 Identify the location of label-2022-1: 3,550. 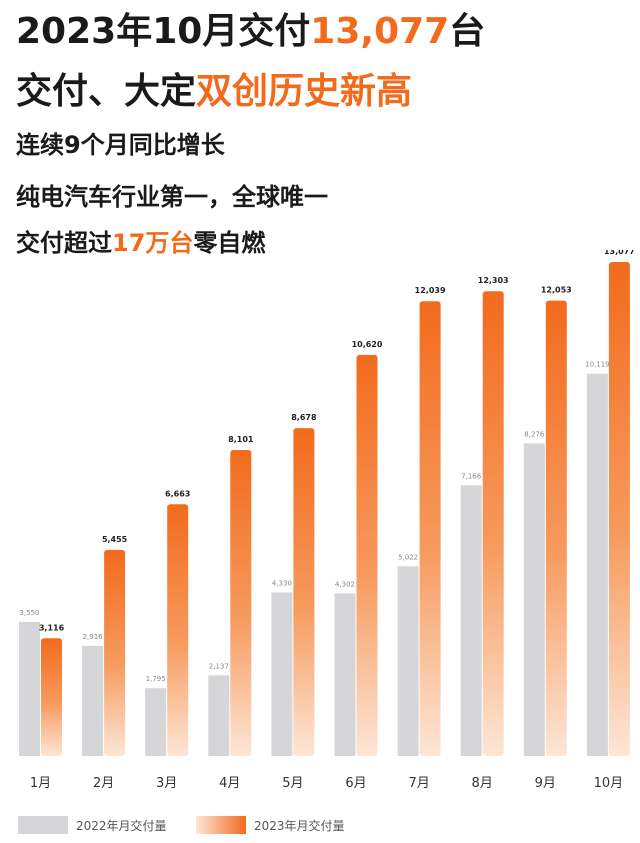
(29, 613).